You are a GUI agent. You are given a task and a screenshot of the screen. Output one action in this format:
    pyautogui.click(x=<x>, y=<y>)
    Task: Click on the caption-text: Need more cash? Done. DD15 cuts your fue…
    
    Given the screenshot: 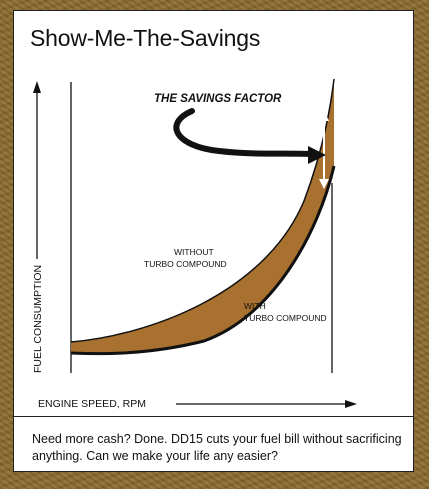 What is the action you would take?
    pyautogui.click(x=217, y=447)
    